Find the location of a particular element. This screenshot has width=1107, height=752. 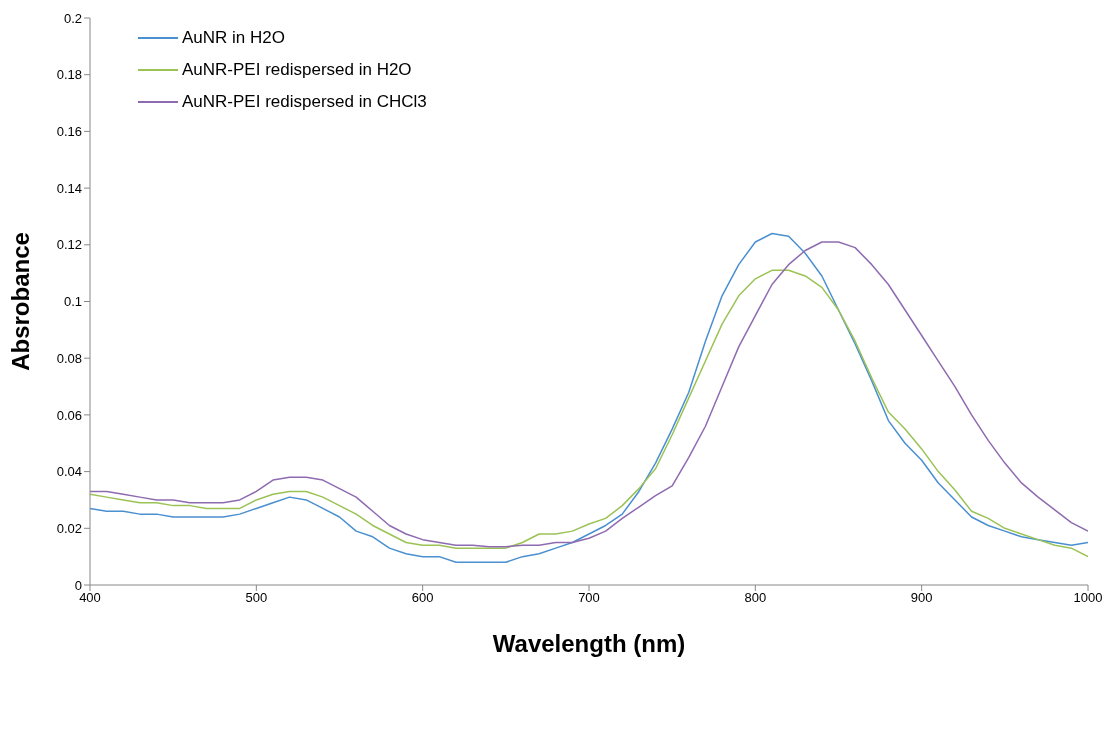

y-tick-label: 0.18 is located at coordinates (69, 75).